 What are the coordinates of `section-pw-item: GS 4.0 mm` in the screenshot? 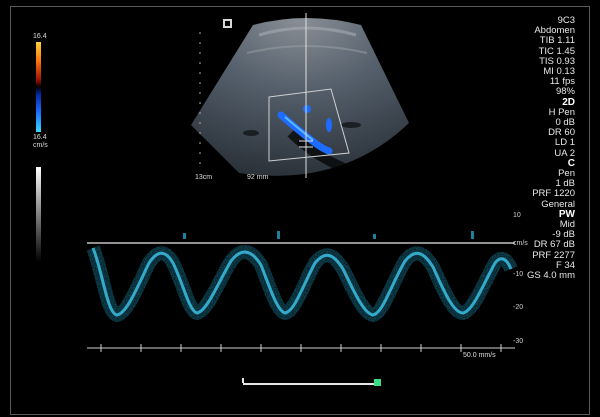 It's located at (550, 276).